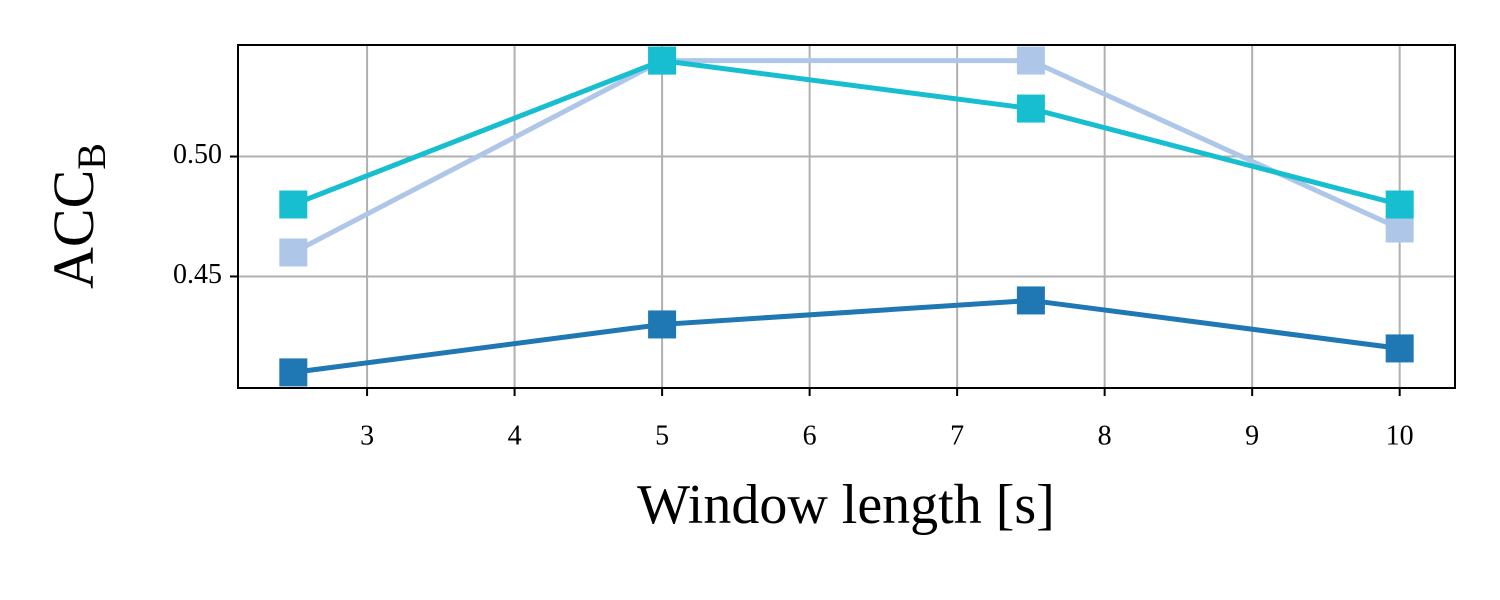 The height and width of the screenshot is (600, 1500). What do you see at coordinates (367, 435) in the screenshot?
I see `x-tick-label: 3` at bounding box center [367, 435].